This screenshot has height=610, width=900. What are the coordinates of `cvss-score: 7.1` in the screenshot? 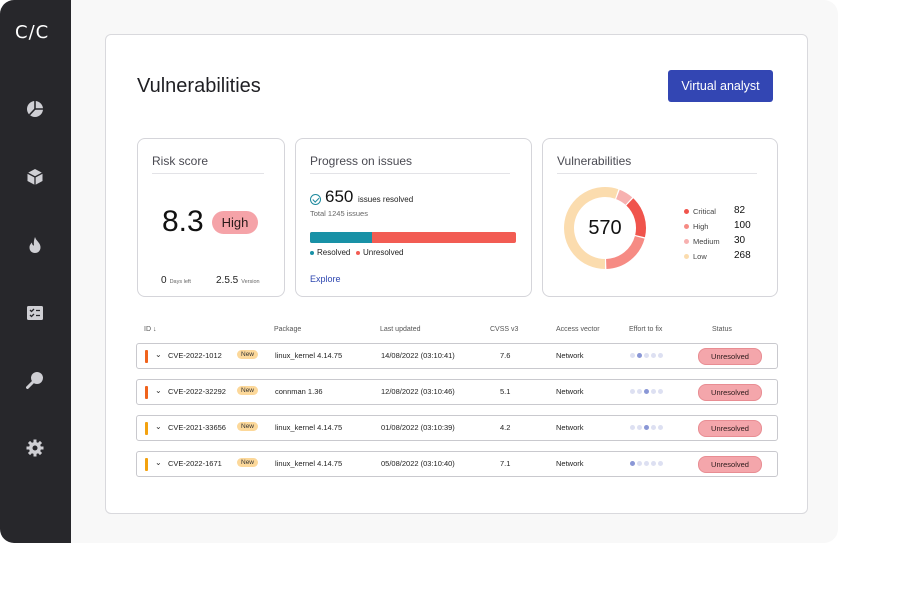 It's located at (505, 463).